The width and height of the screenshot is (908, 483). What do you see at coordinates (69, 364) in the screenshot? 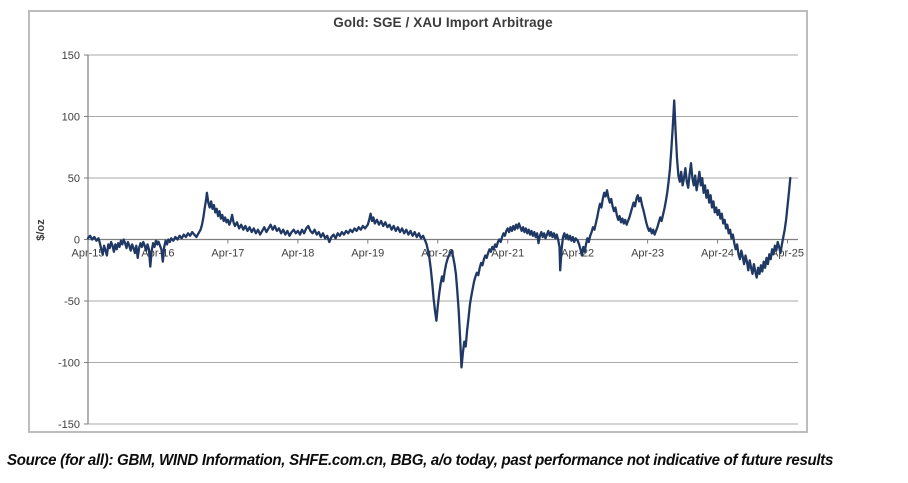
I see `y-tick-label: -100` at bounding box center [69, 364].